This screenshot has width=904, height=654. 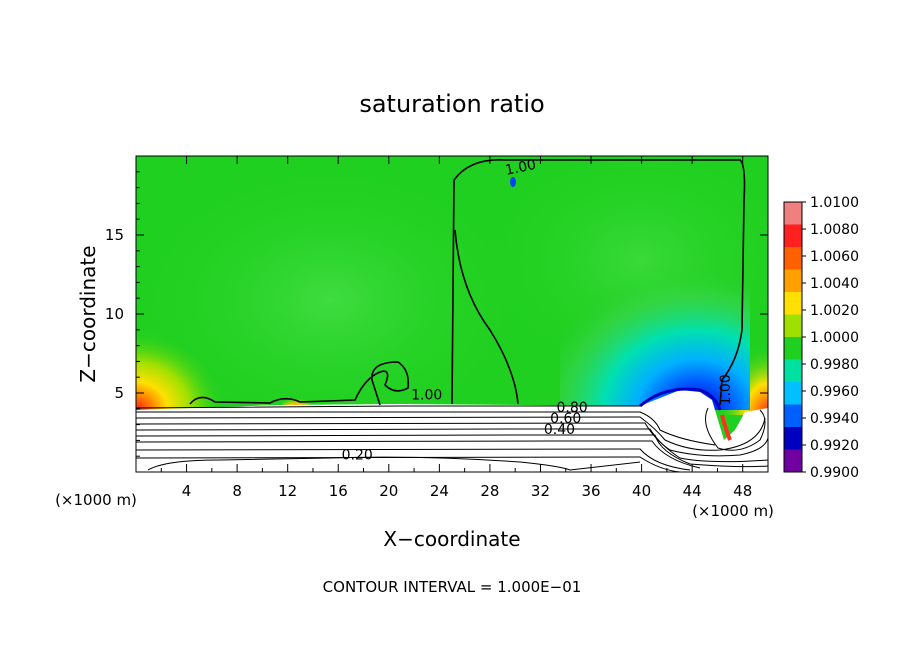 What do you see at coordinates (114, 314) in the screenshot?
I see `y-tick-label: 10` at bounding box center [114, 314].